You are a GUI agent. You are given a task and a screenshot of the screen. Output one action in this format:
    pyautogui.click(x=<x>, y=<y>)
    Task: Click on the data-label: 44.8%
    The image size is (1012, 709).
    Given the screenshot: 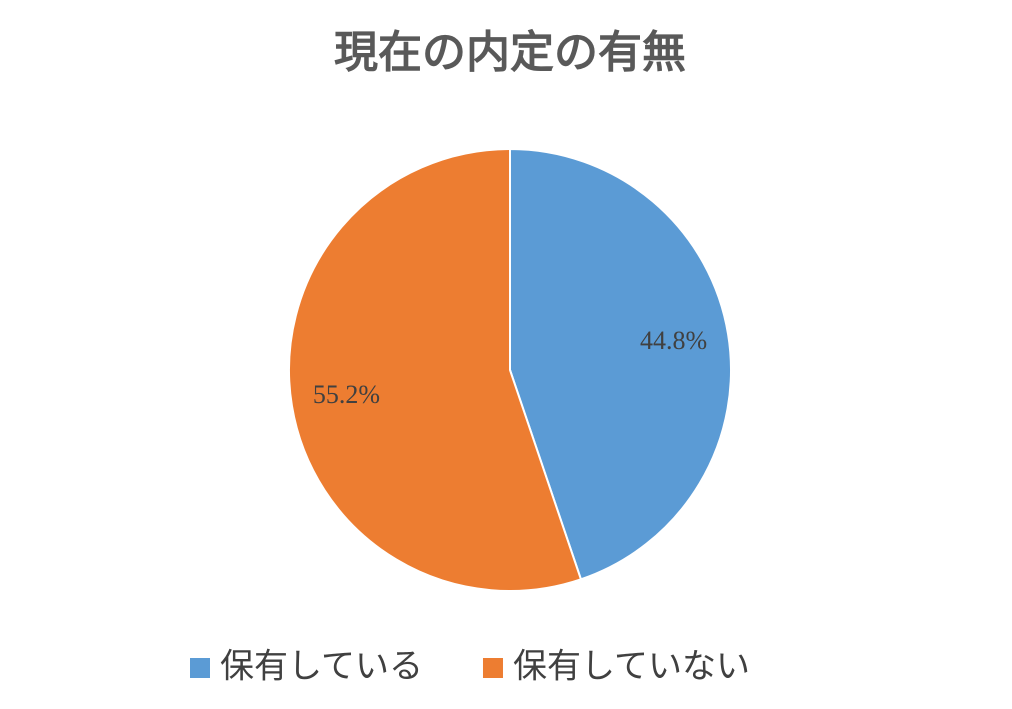 What is the action you would take?
    pyautogui.click(x=673, y=340)
    